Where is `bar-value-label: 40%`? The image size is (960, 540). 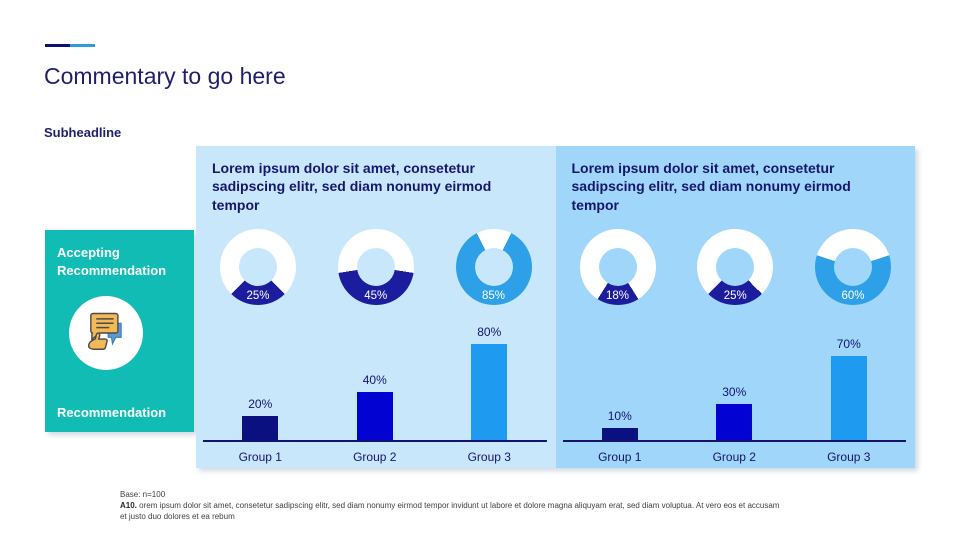 bar-value-label: 40% is located at coordinates (374, 380).